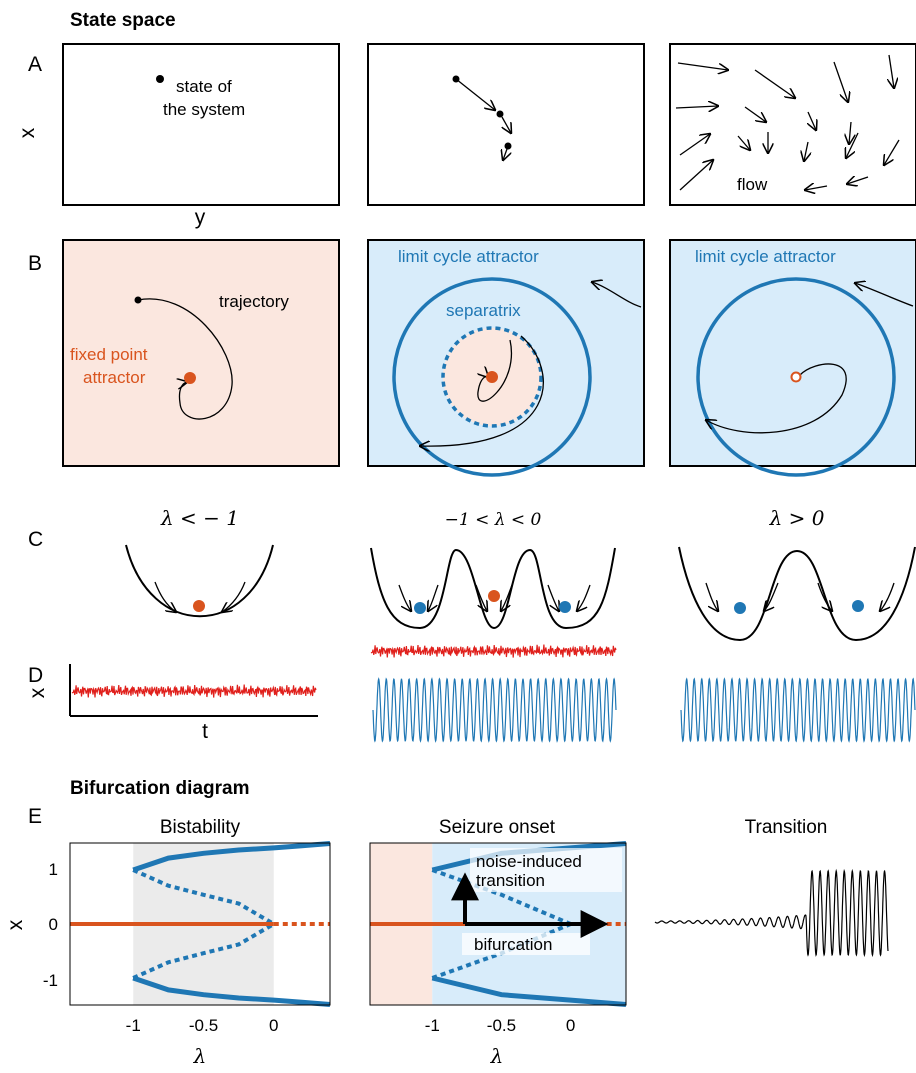 The height and width of the screenshot is (1073, 916). What do you see at coordinates (190, 378) in the screenshot?
I see `fixed-point-attractor-dot` at bounding box center [190, 378].